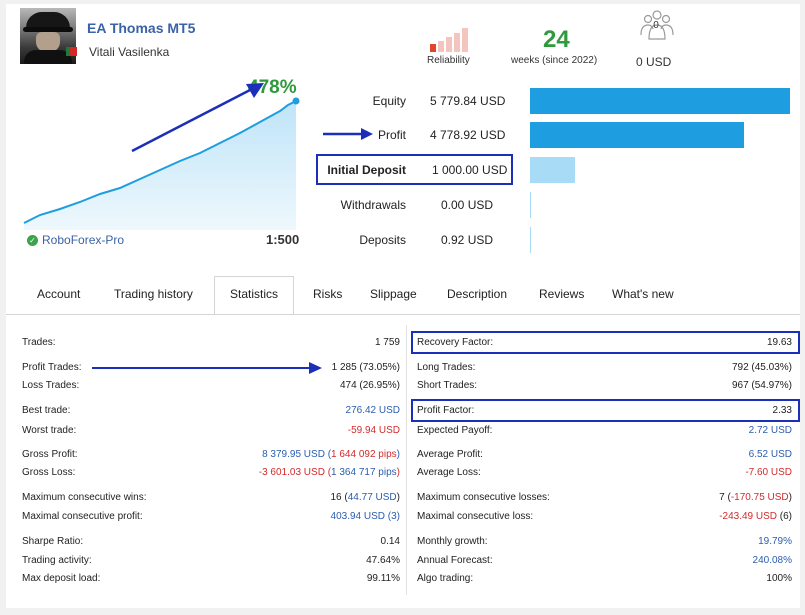  Describe the element at coordinates (660, 101) in the screenshot. I see `equity-bar` at that location.